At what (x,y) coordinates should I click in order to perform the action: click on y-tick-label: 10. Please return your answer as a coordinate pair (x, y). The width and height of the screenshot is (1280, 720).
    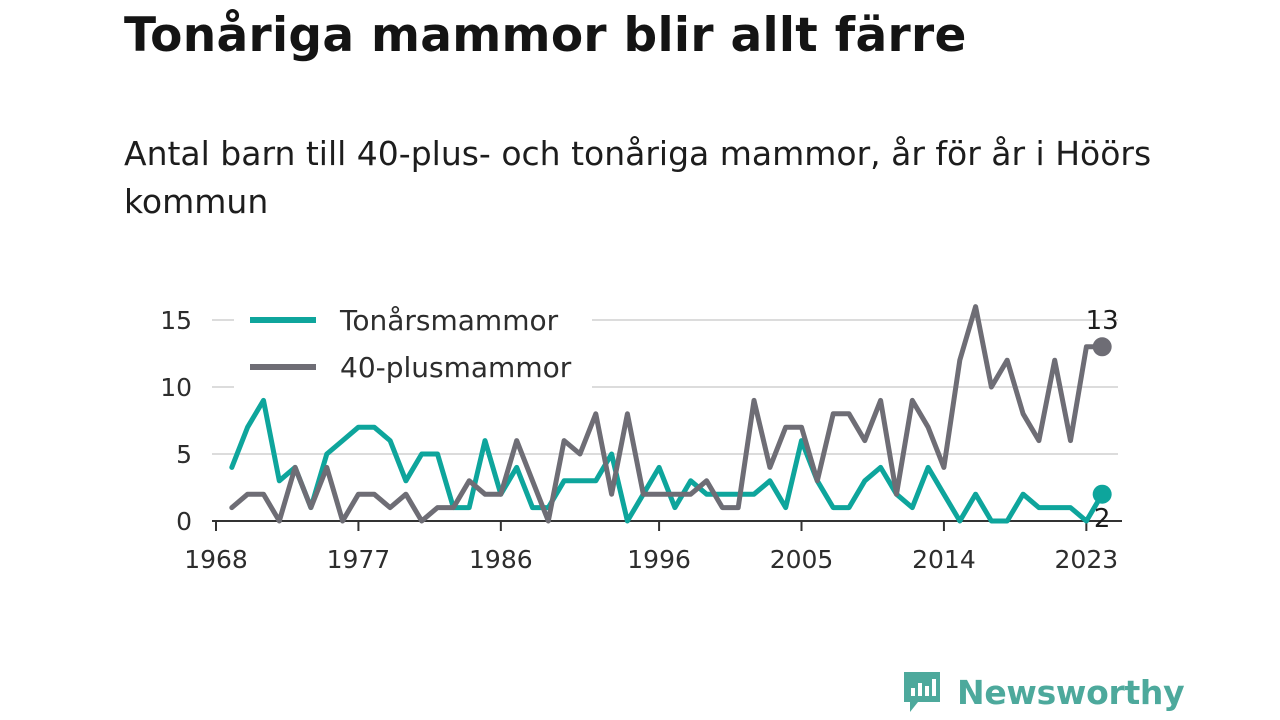
    Looking at the image, I should click on (176, 387).